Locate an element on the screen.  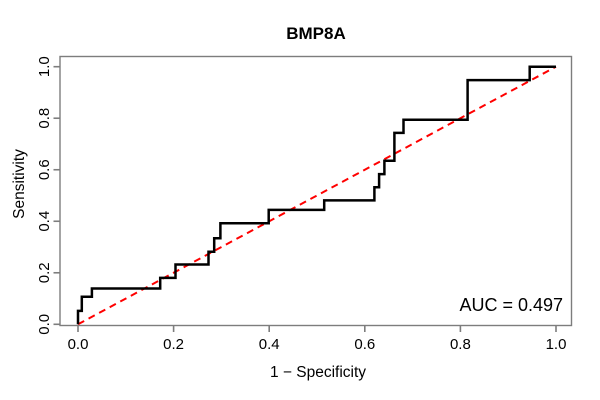
y-tick-label: 0.4 is located at coordinates (44, 221).